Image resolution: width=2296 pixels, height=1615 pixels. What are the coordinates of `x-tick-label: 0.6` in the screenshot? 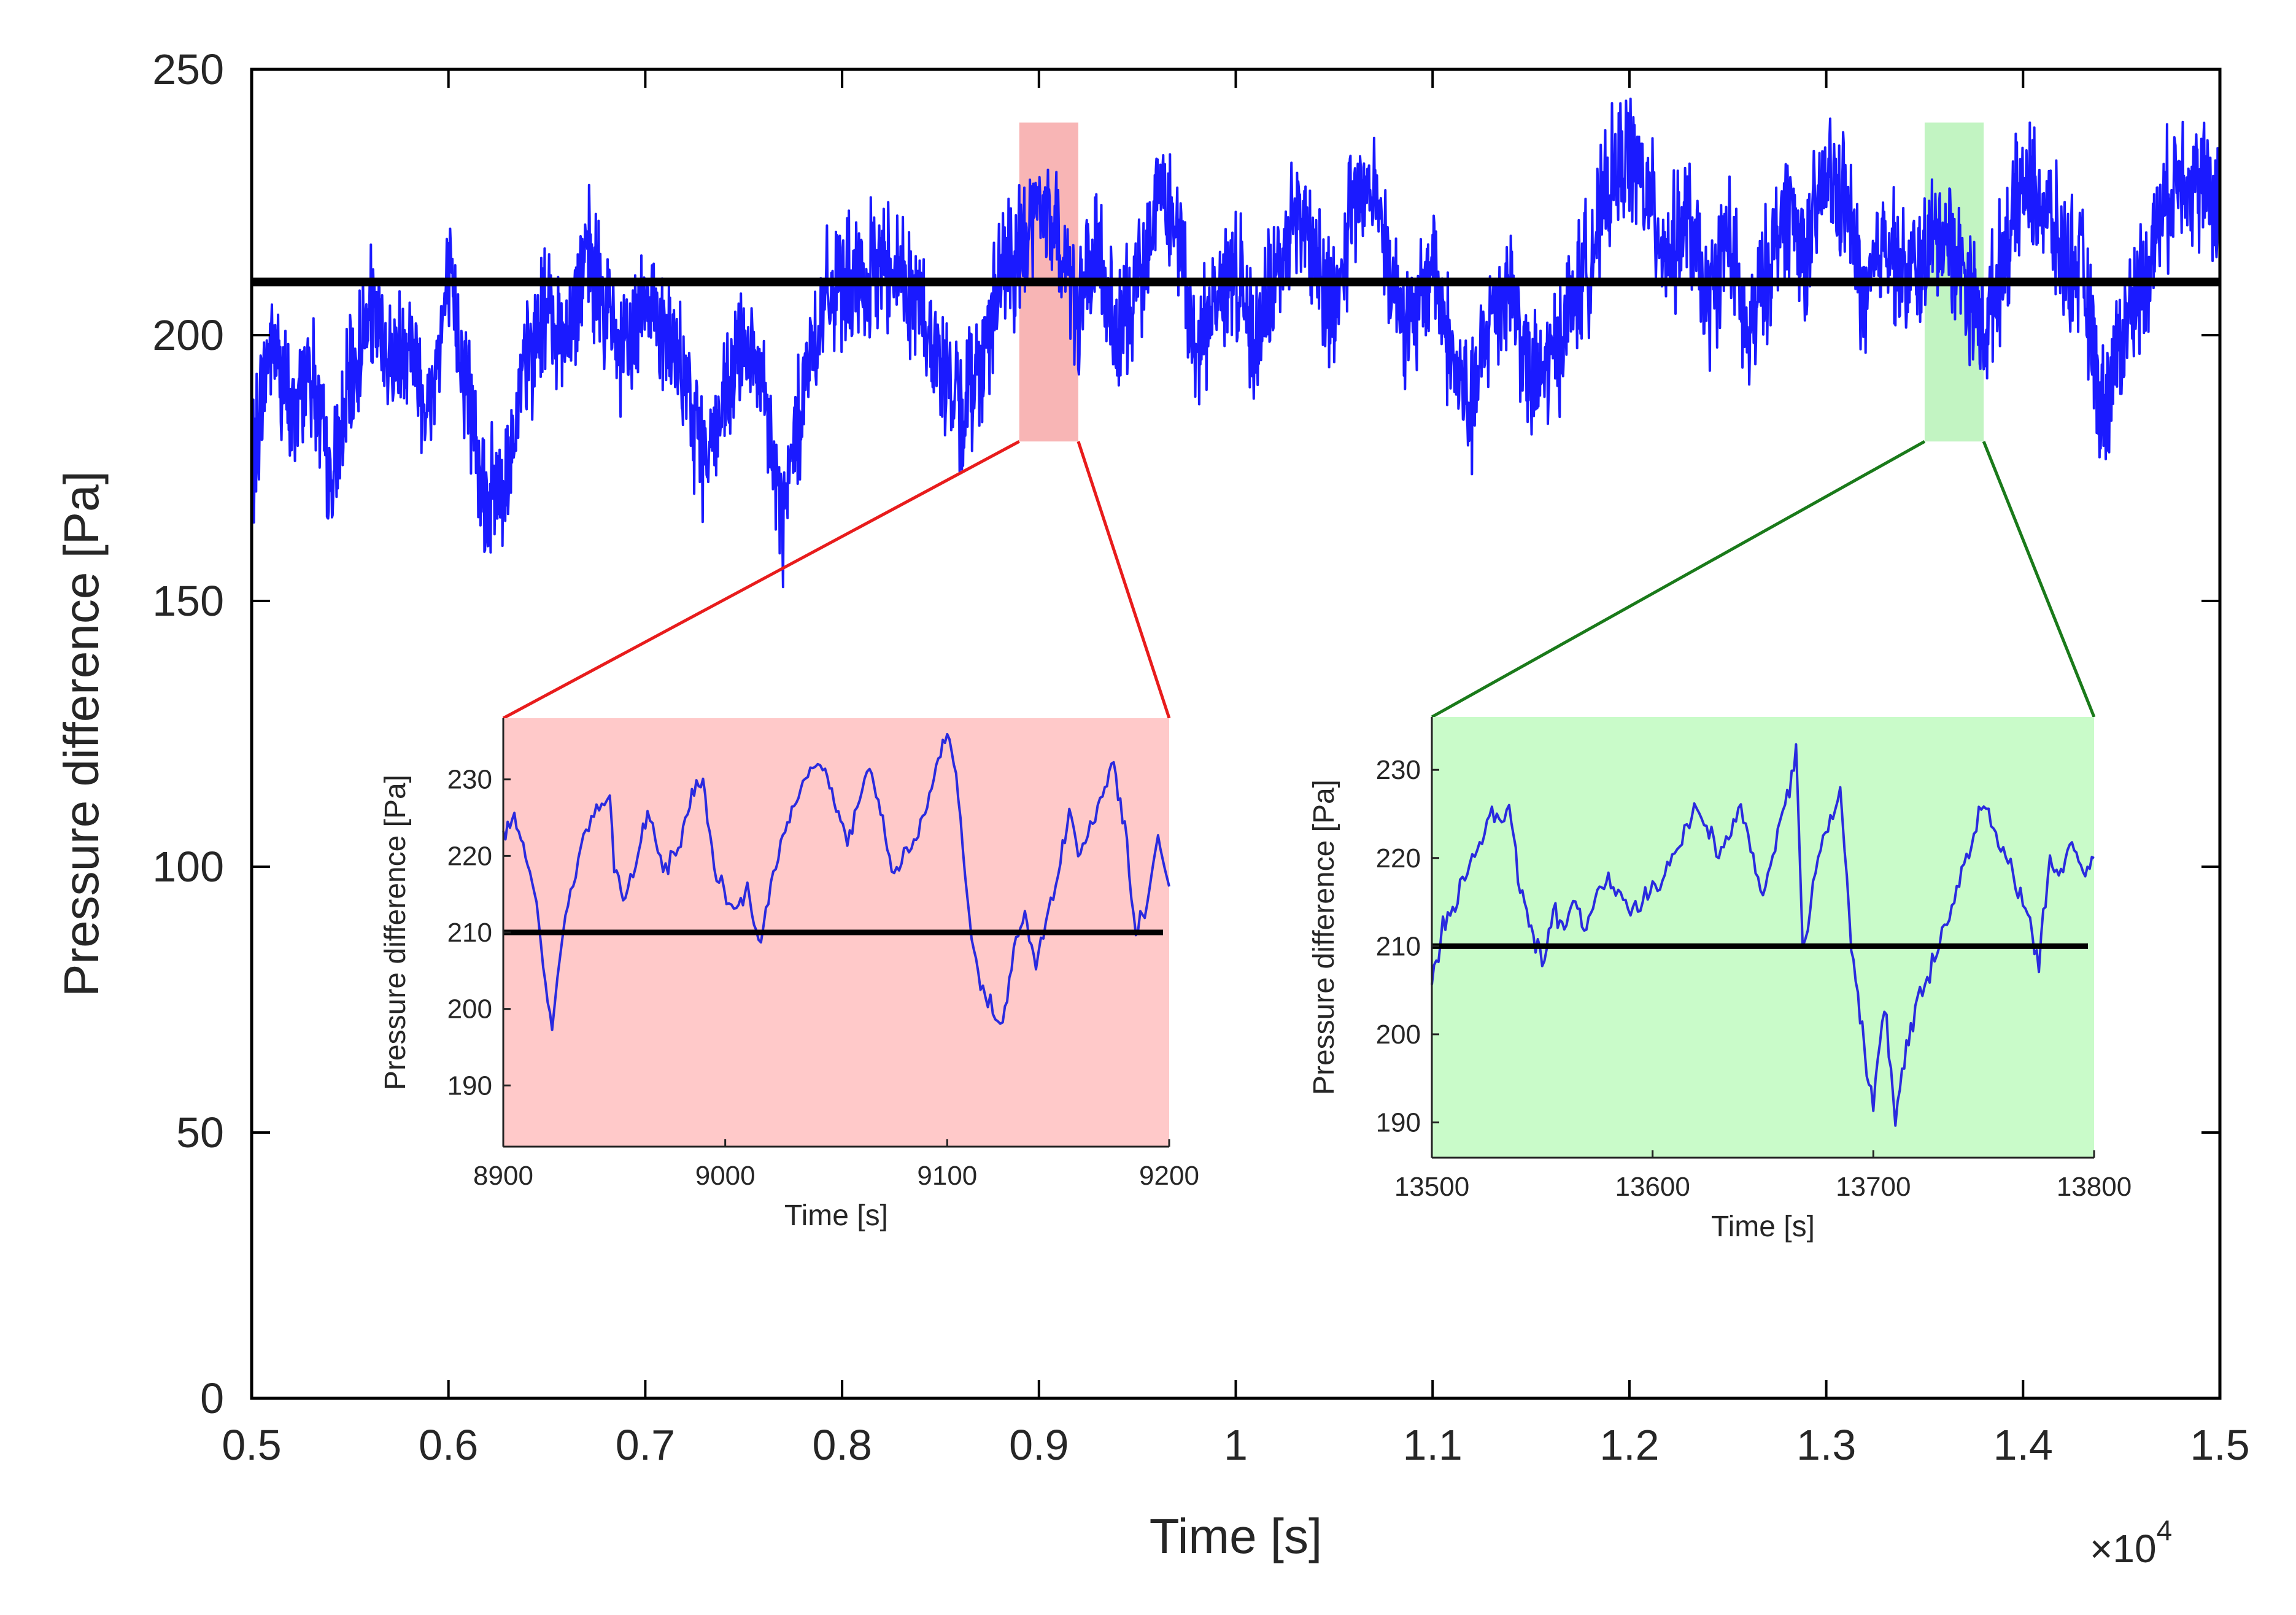 It's located at (448, 1445).